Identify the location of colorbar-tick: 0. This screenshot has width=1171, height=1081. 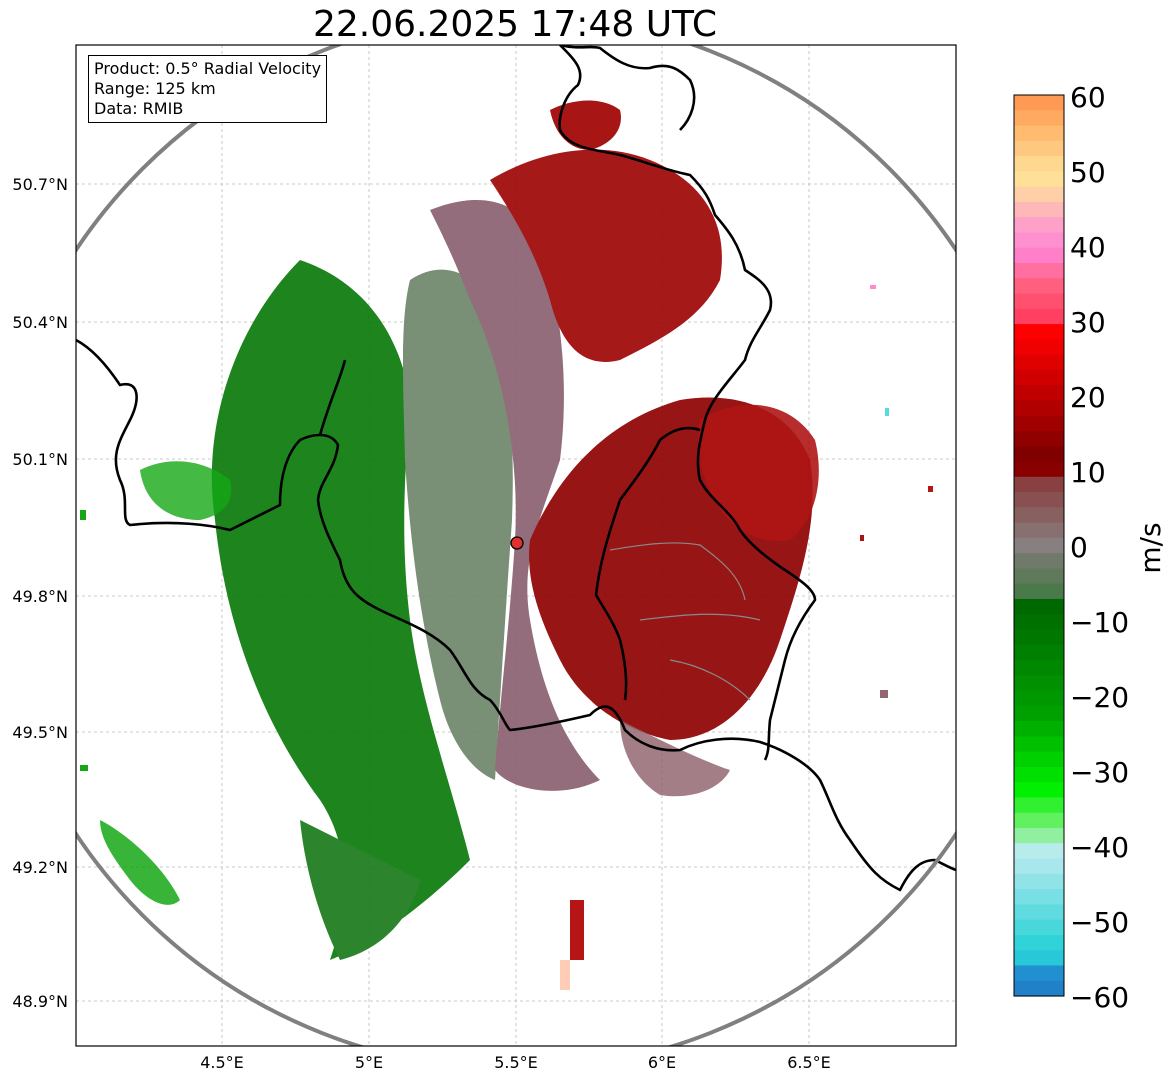
(1079, 547).